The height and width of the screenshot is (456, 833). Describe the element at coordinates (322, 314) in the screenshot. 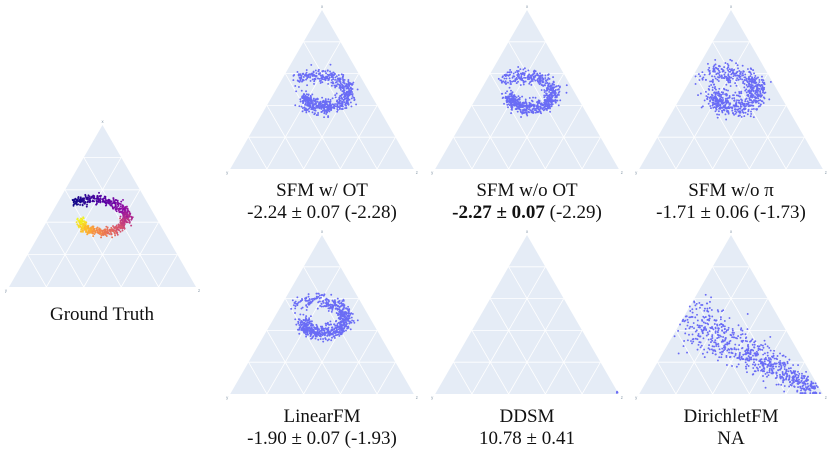

I see `ternary-plot-linearfm: xy z` at that location.